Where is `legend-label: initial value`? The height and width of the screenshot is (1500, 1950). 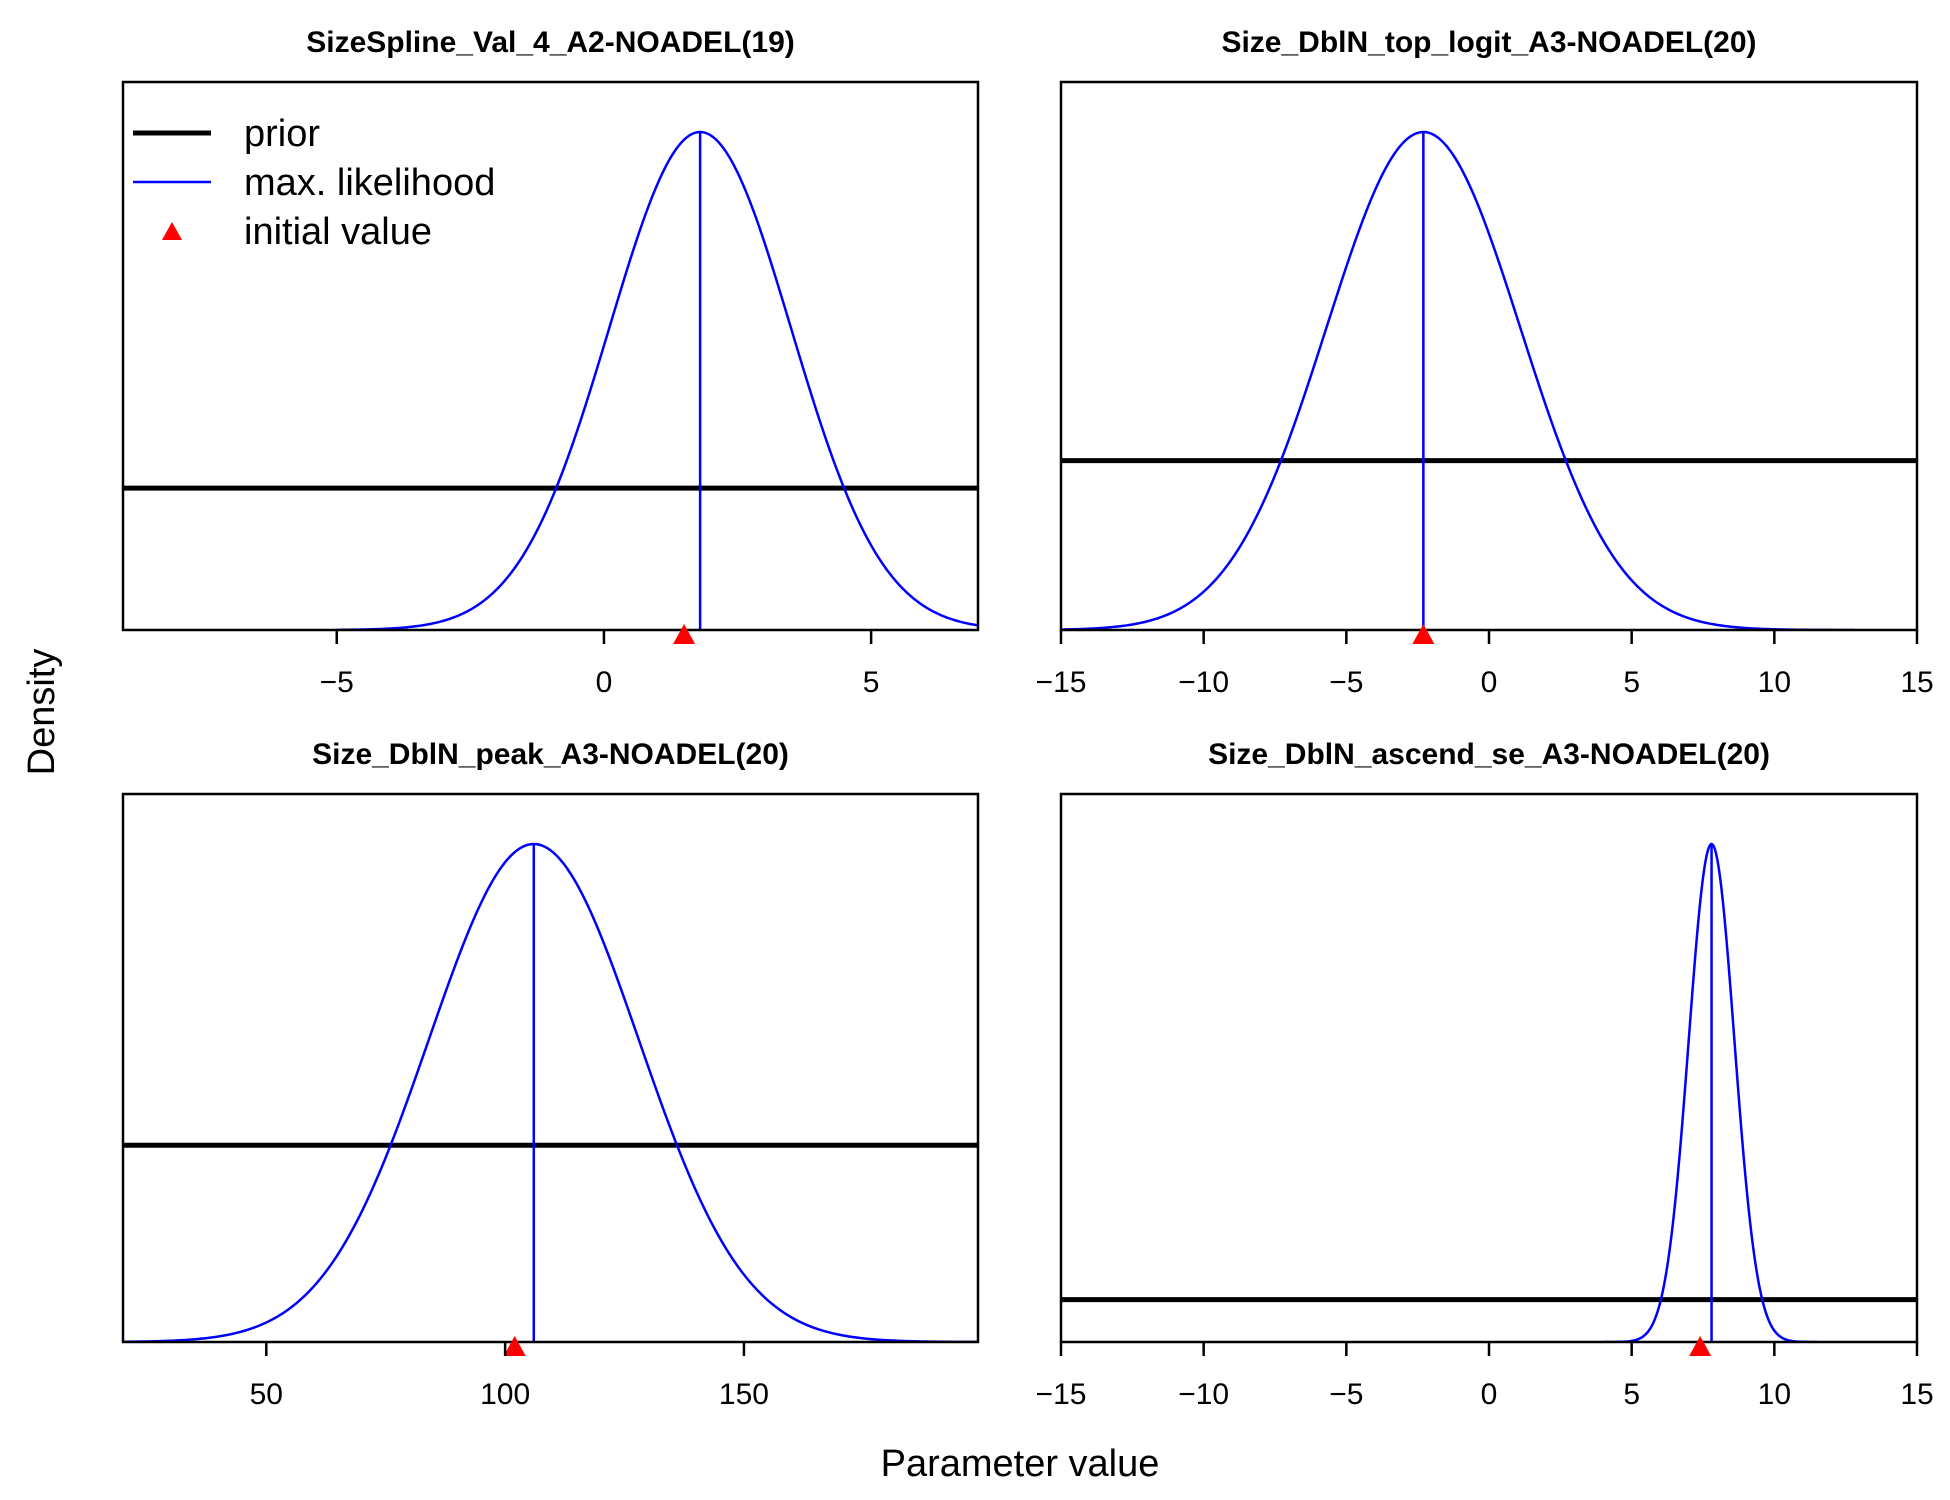 legend-label: initial value is located at coordinates (338, 232).